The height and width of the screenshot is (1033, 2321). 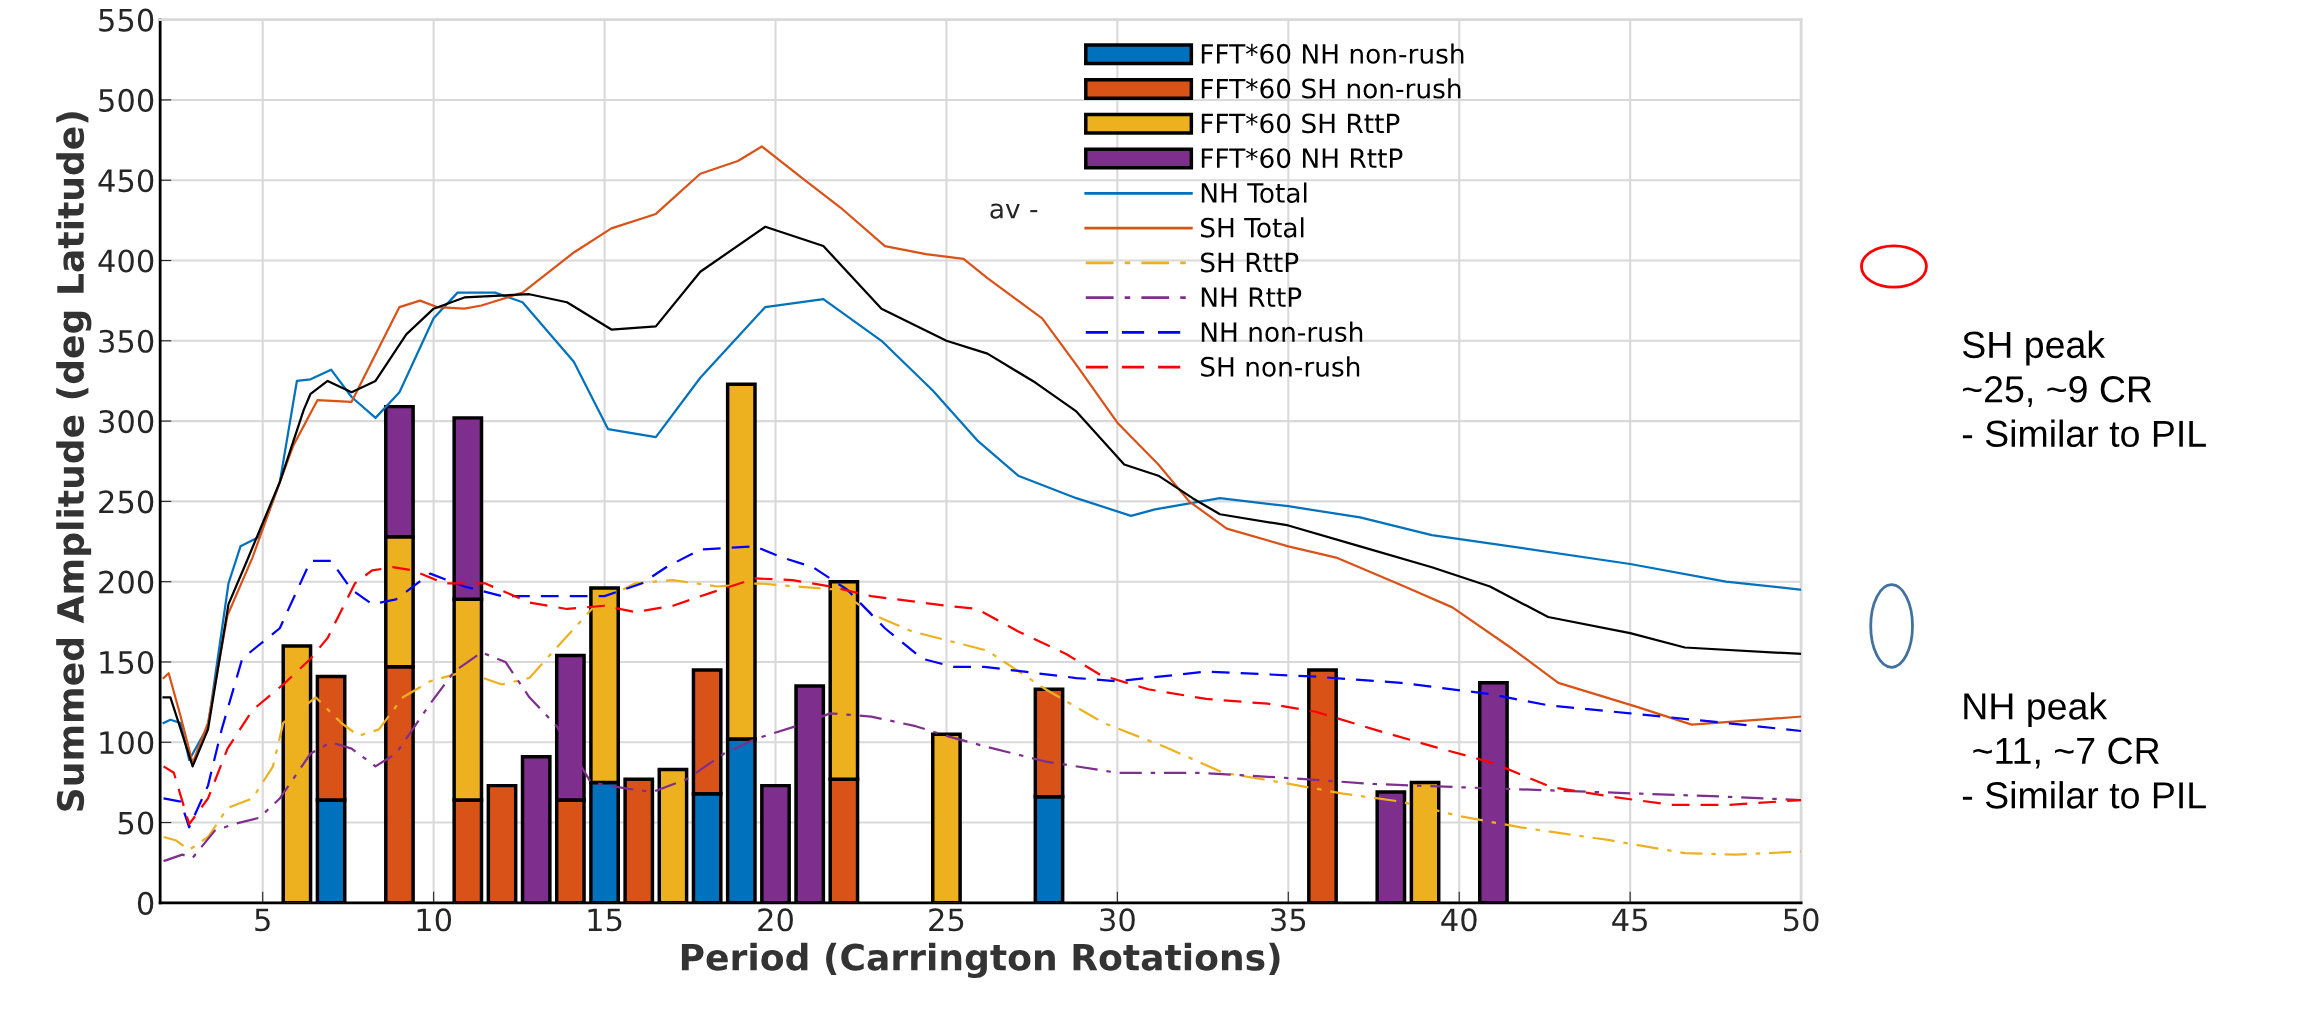 What do you see at coordinates (126, 261) in the screenshot?
I see `y-tick-label: 400` at bounding box center [126, 261].